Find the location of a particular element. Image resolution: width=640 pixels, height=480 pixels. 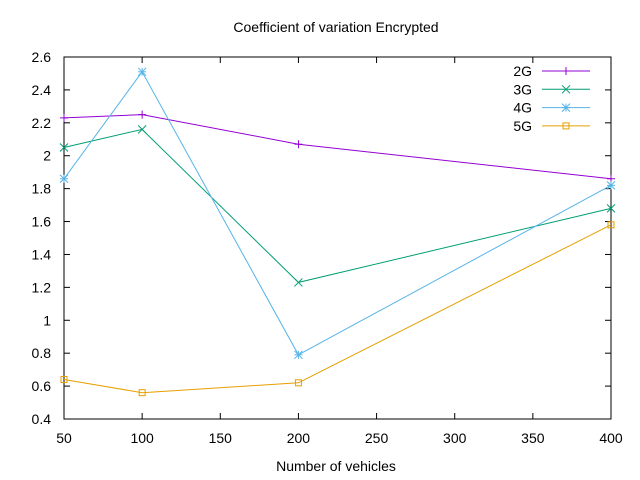

legend-label: 2G is located at coordinates (522, 71).